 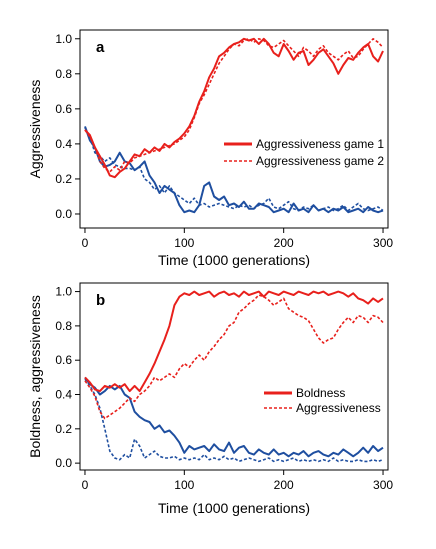 I want to click on series-line-boldness, so click(x=234, y=341).